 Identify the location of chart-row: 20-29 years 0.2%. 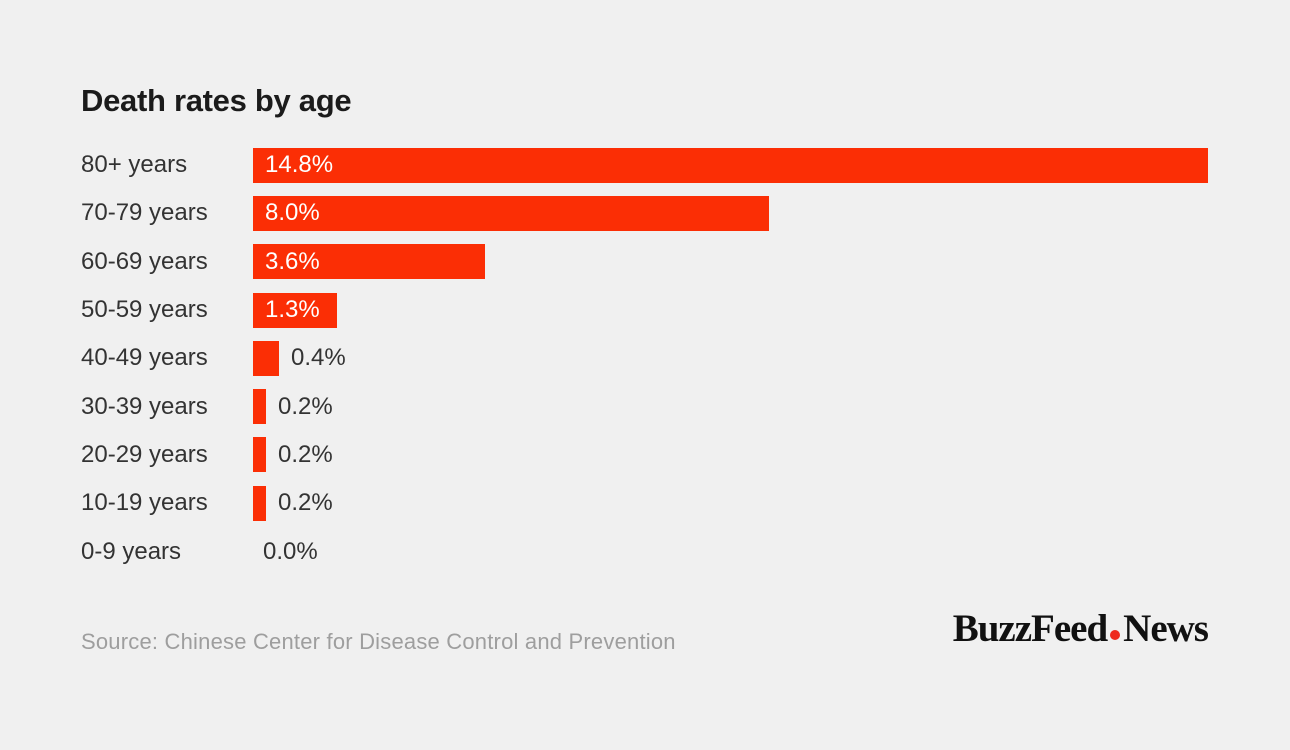
(661, 455).